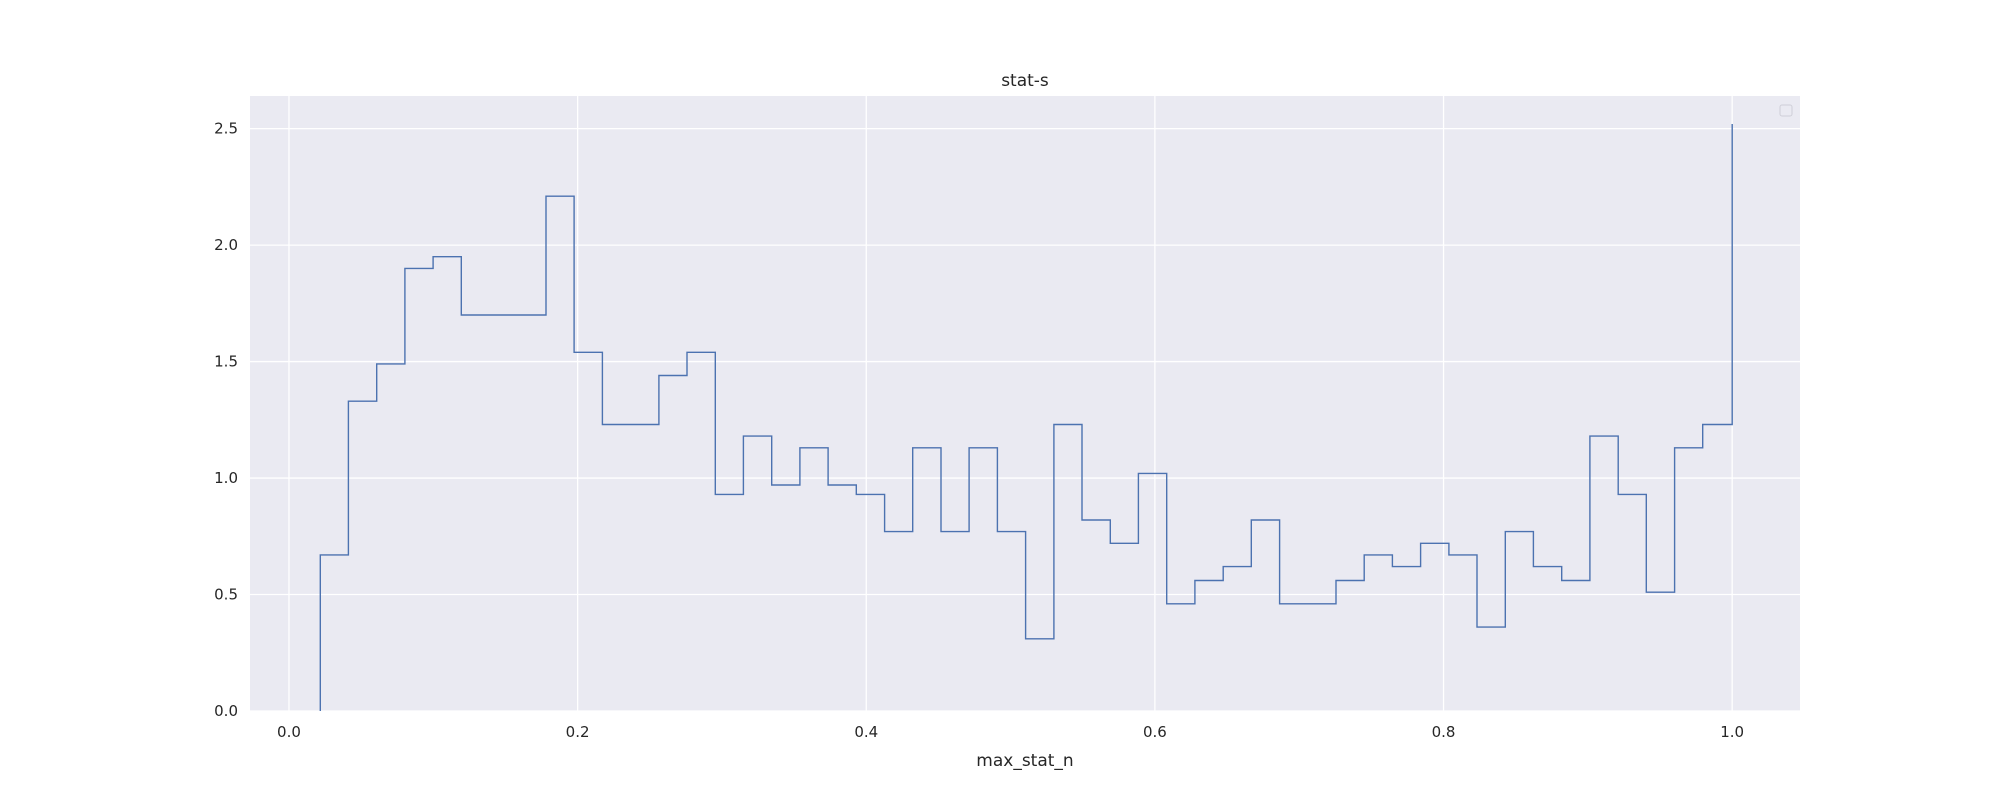 The width and height of the screenshot is (2000, 800). What do you see at coordinates (1024, 761) in the screenshot?
I see `x-axis-title: max_stat_n` at bounding box center [1024, 761].